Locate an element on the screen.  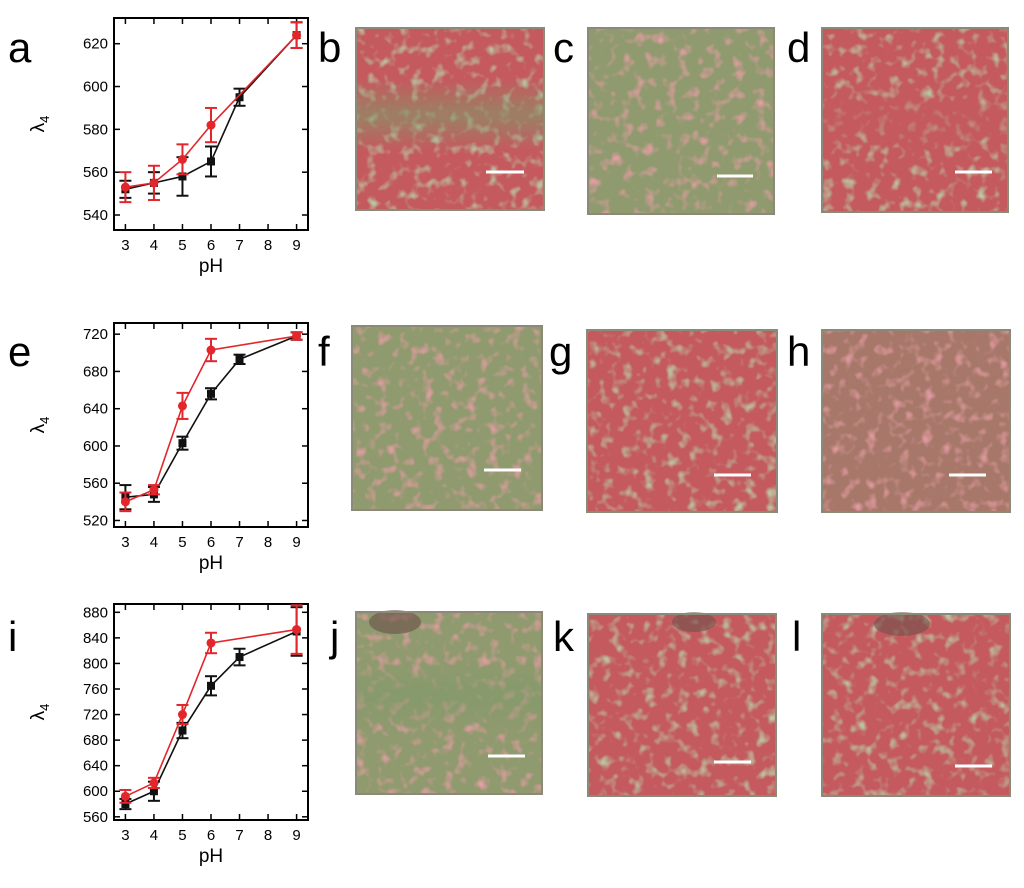
panel-letter-f: f is located at coordinates (324, 351).